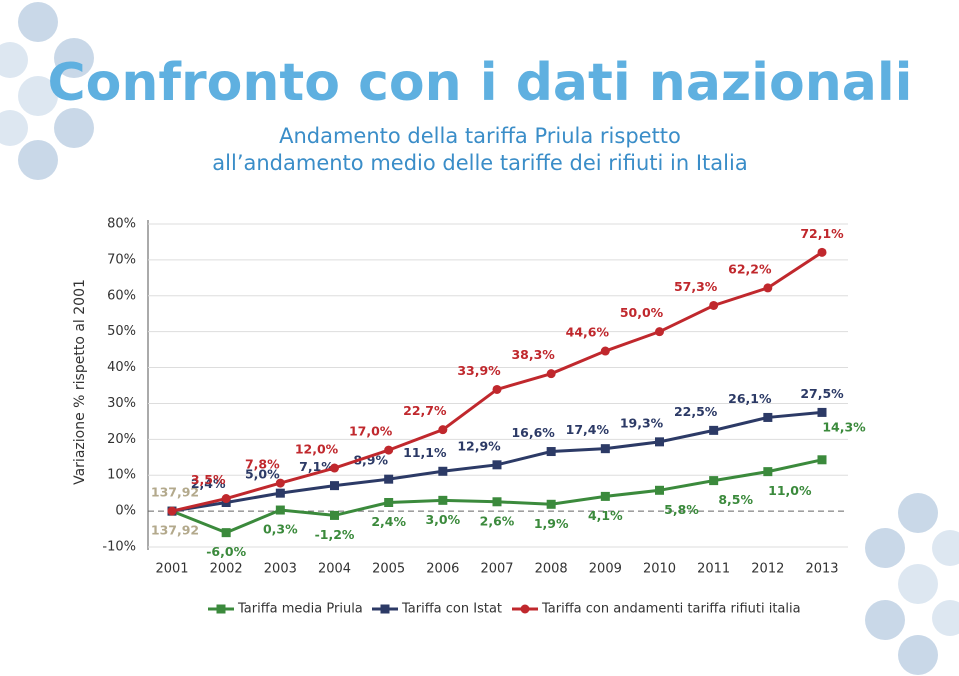 The image size is (959, 676). Describe the element at coordinates (551, 523) in the screenshot. I see `data-label: 1,9%` at that location.